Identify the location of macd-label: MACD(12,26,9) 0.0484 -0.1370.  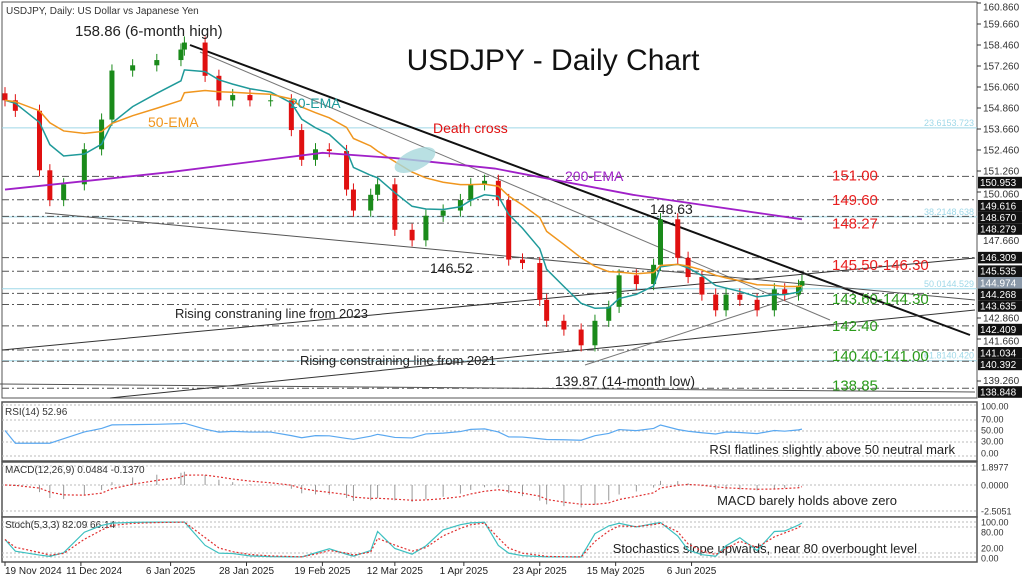
(75, 470).